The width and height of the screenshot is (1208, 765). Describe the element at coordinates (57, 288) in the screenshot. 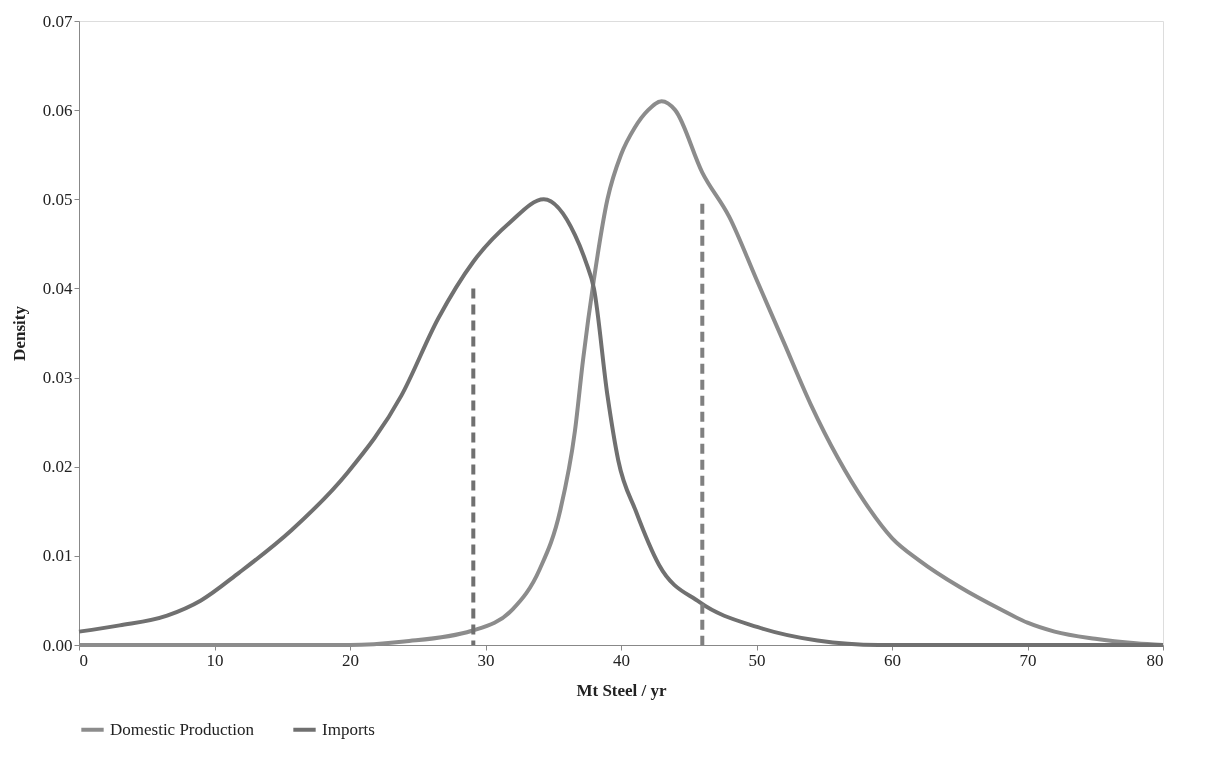

I see `y-tick-label: 0.04` at that location.